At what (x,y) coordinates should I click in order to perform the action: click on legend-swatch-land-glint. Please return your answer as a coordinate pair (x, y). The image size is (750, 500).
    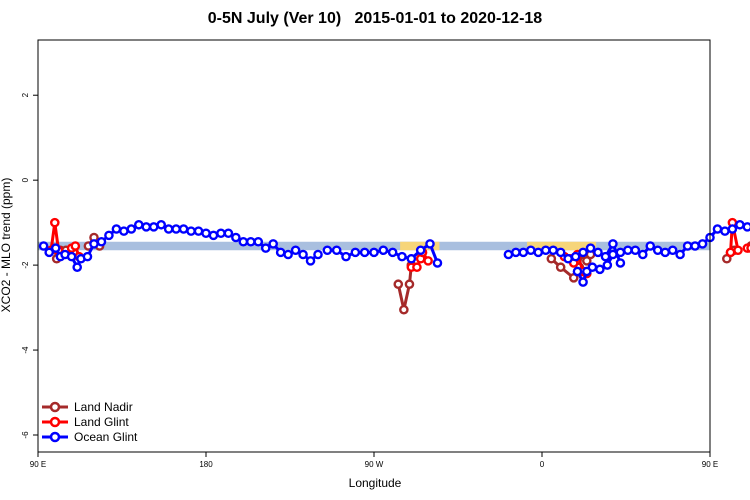
    Looking at the image, I should click on (55, 421).